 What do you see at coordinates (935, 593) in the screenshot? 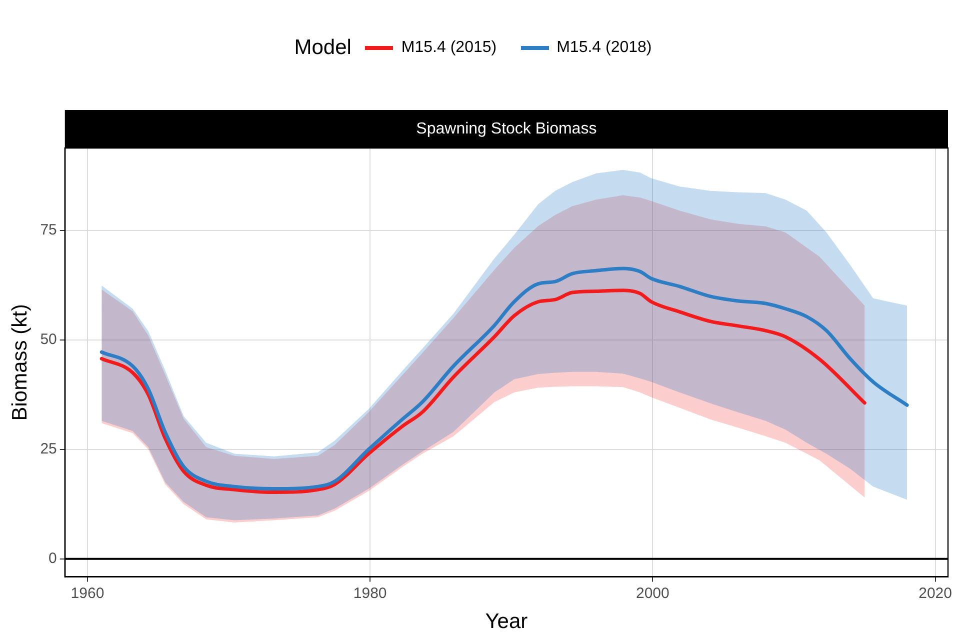
I see `x-tick-label: 2020` at bounding box center [935, 593].